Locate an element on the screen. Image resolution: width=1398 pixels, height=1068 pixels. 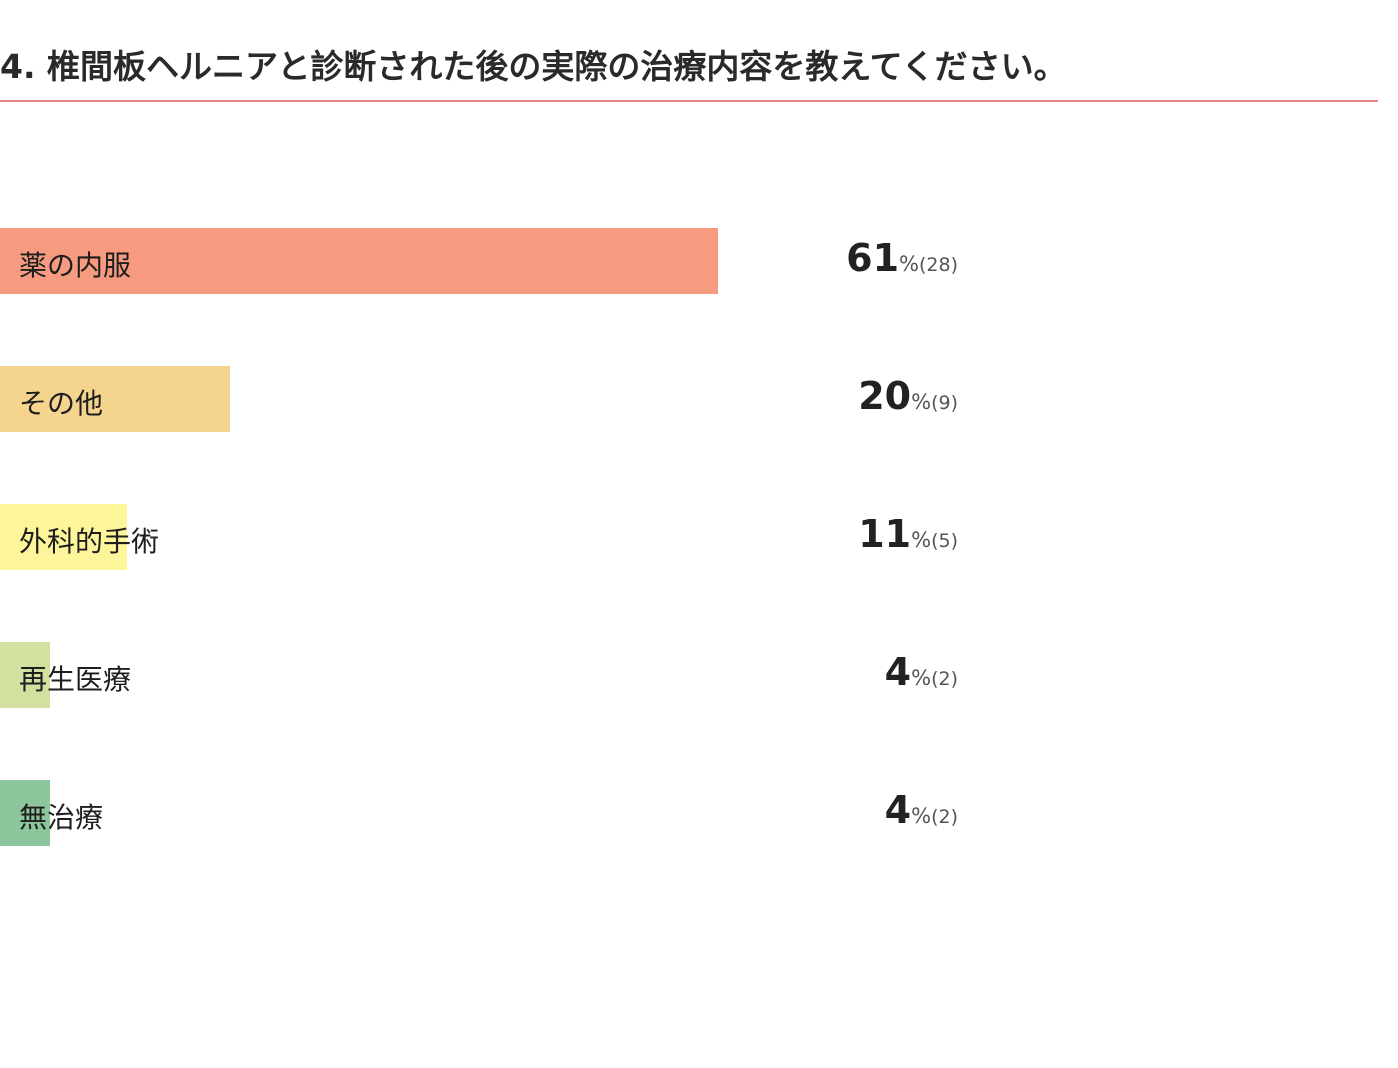
title-divider is located at coordinates (689, 101).